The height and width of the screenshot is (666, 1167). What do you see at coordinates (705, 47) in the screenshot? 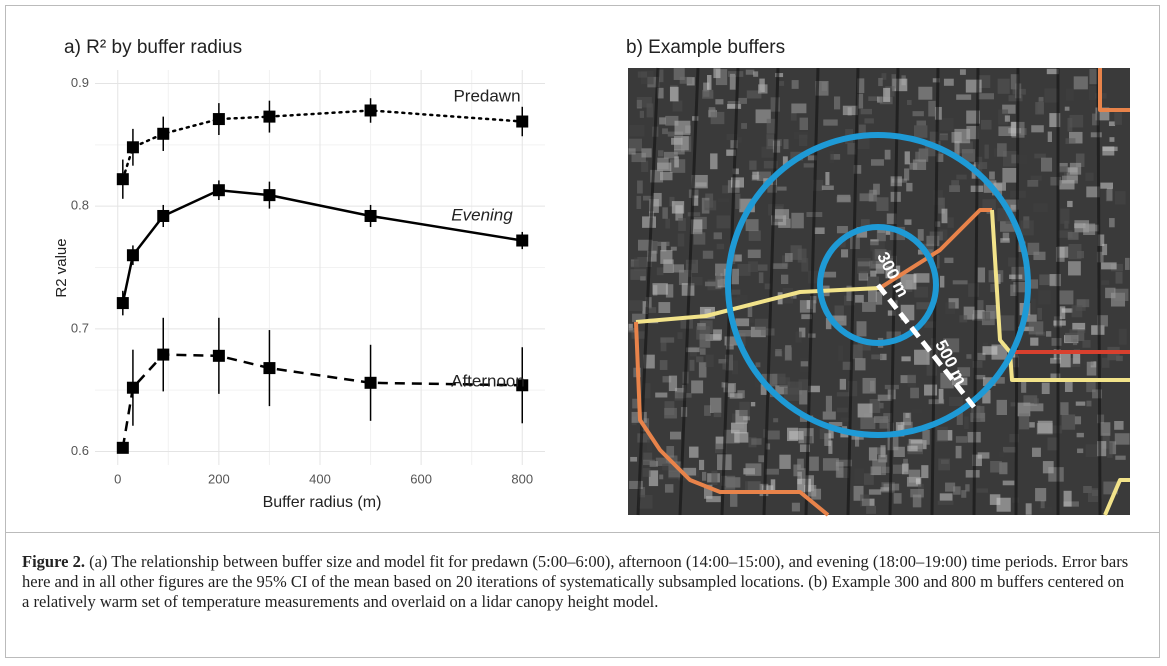
I see `panel-b-title: b) Example buffers` at bounding box center [705, 47].